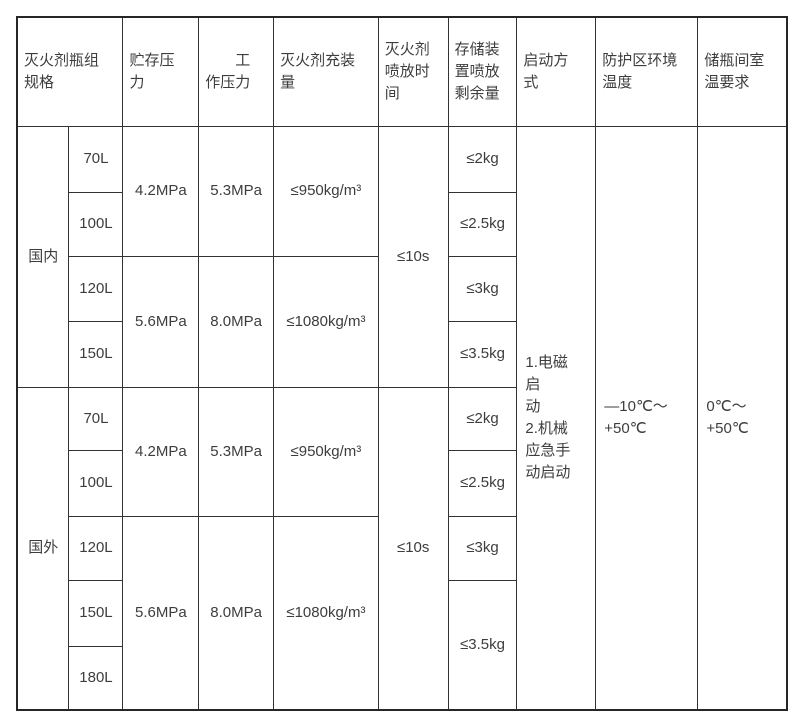 This screenshot has height=727, width=804. What do you see at coordinates (742, 71) in the screenshot?
I see `header-room-temp: 储瓶间室 温要求` at bounding box center [742, 71].